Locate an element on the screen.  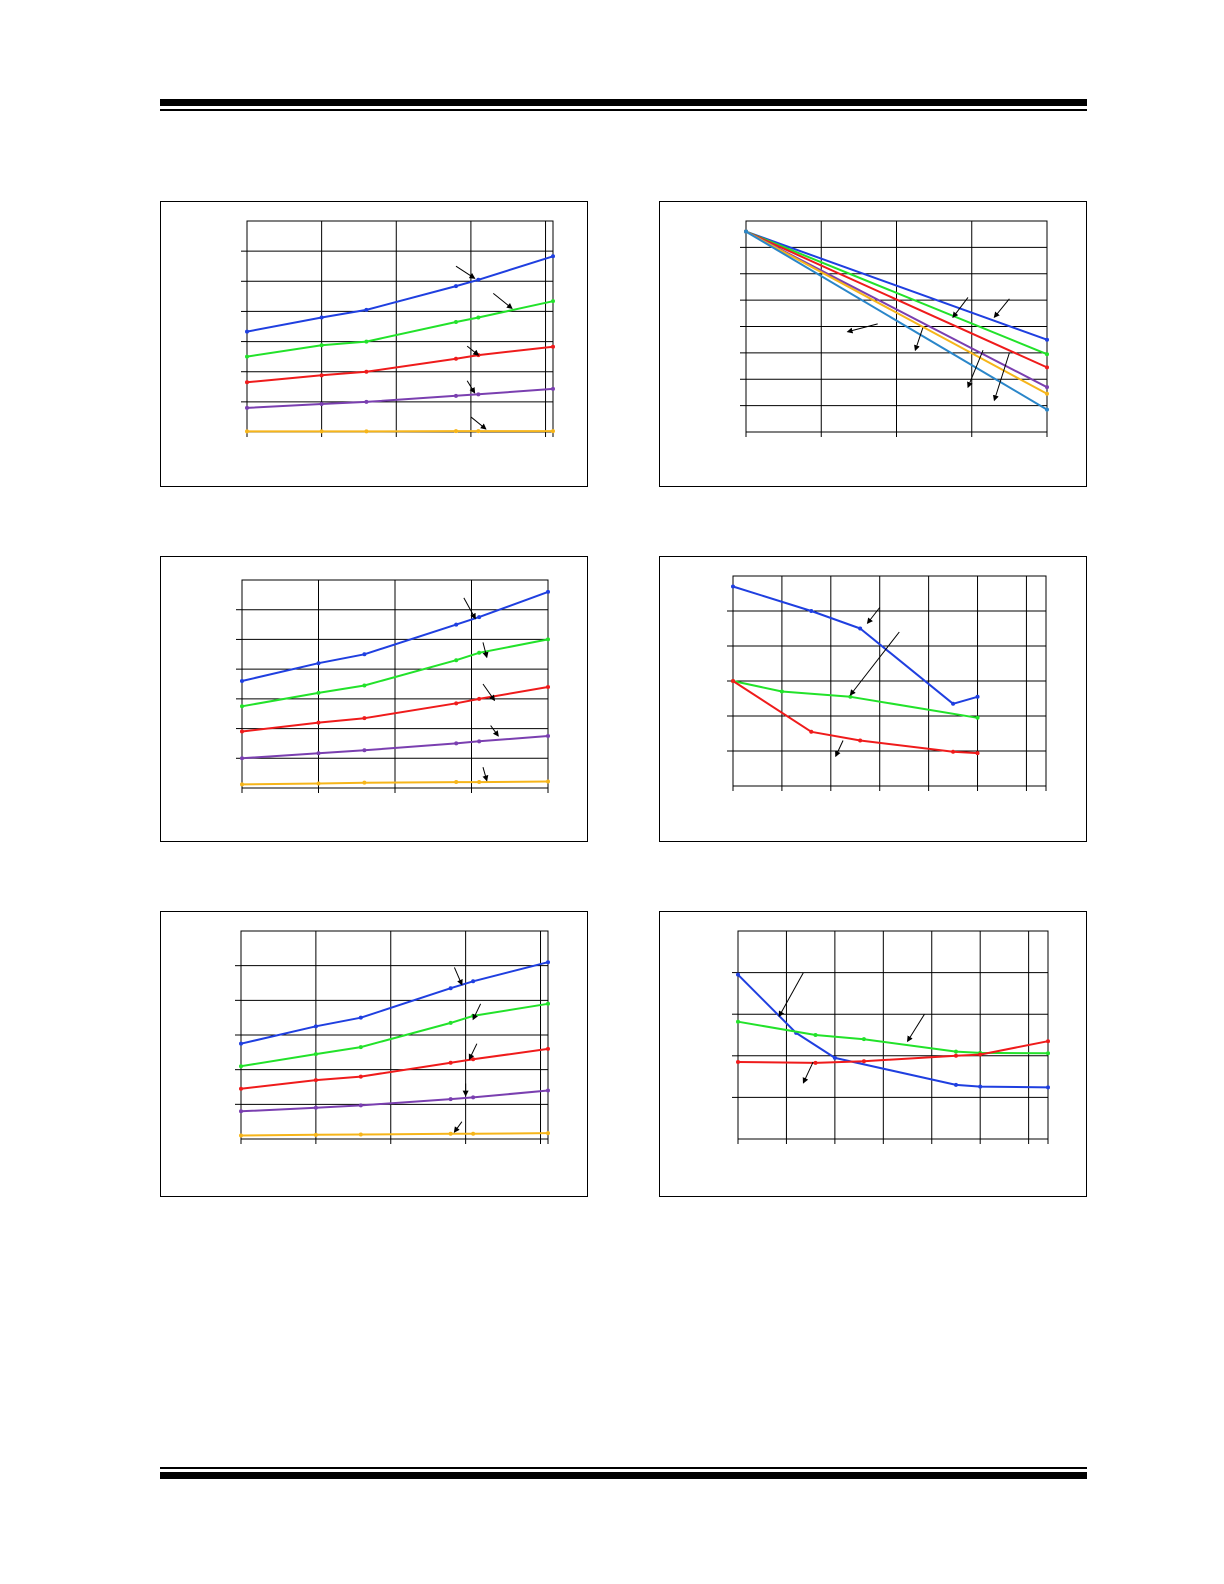
series-line-teal is located at coordinates (896, 320).